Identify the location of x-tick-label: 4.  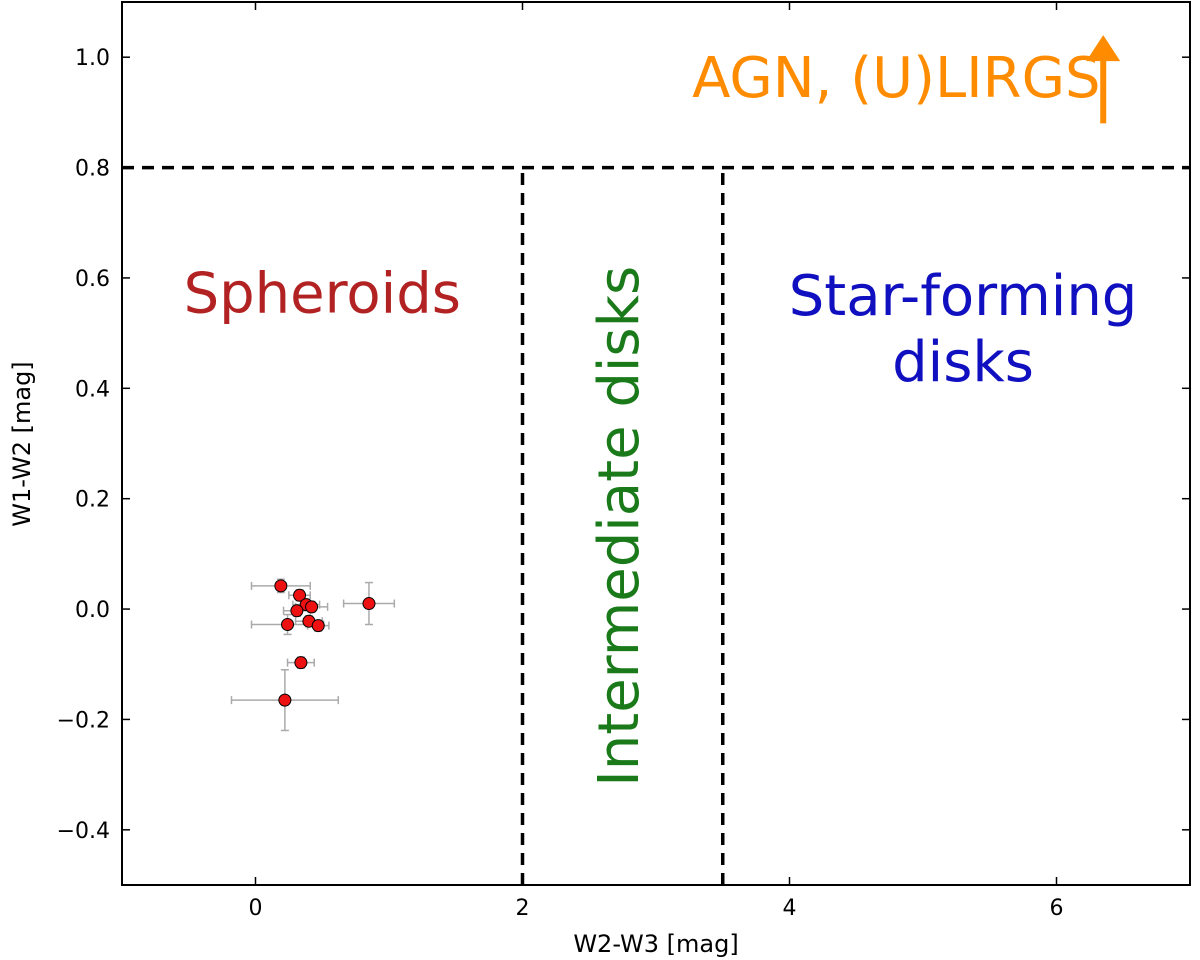
(790, 908).